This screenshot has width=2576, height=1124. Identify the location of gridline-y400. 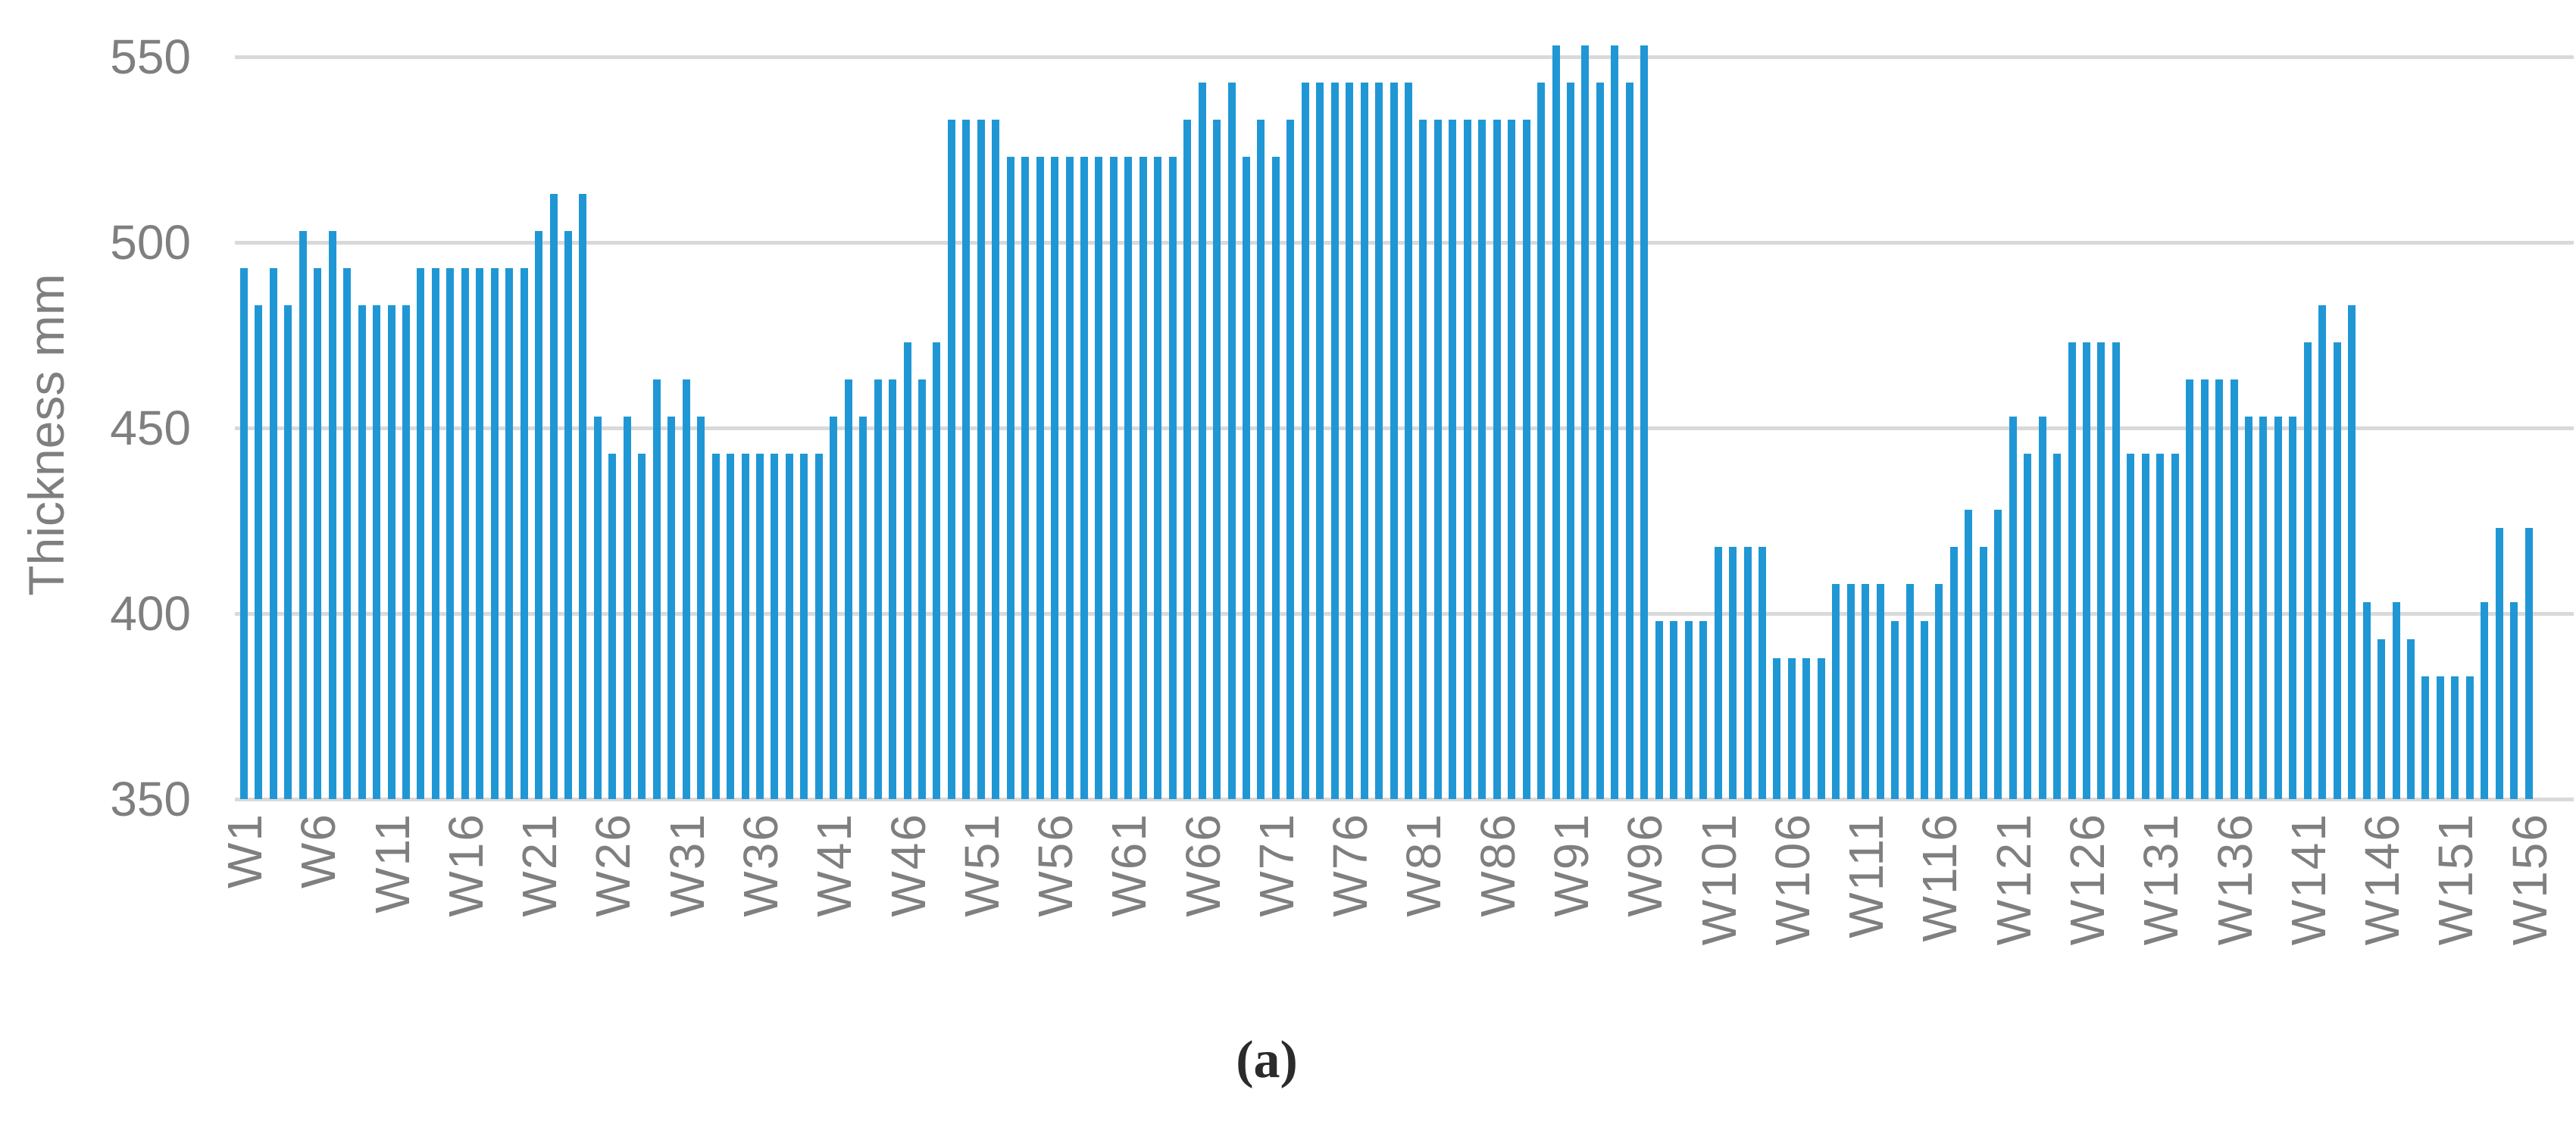
(1404, 614).